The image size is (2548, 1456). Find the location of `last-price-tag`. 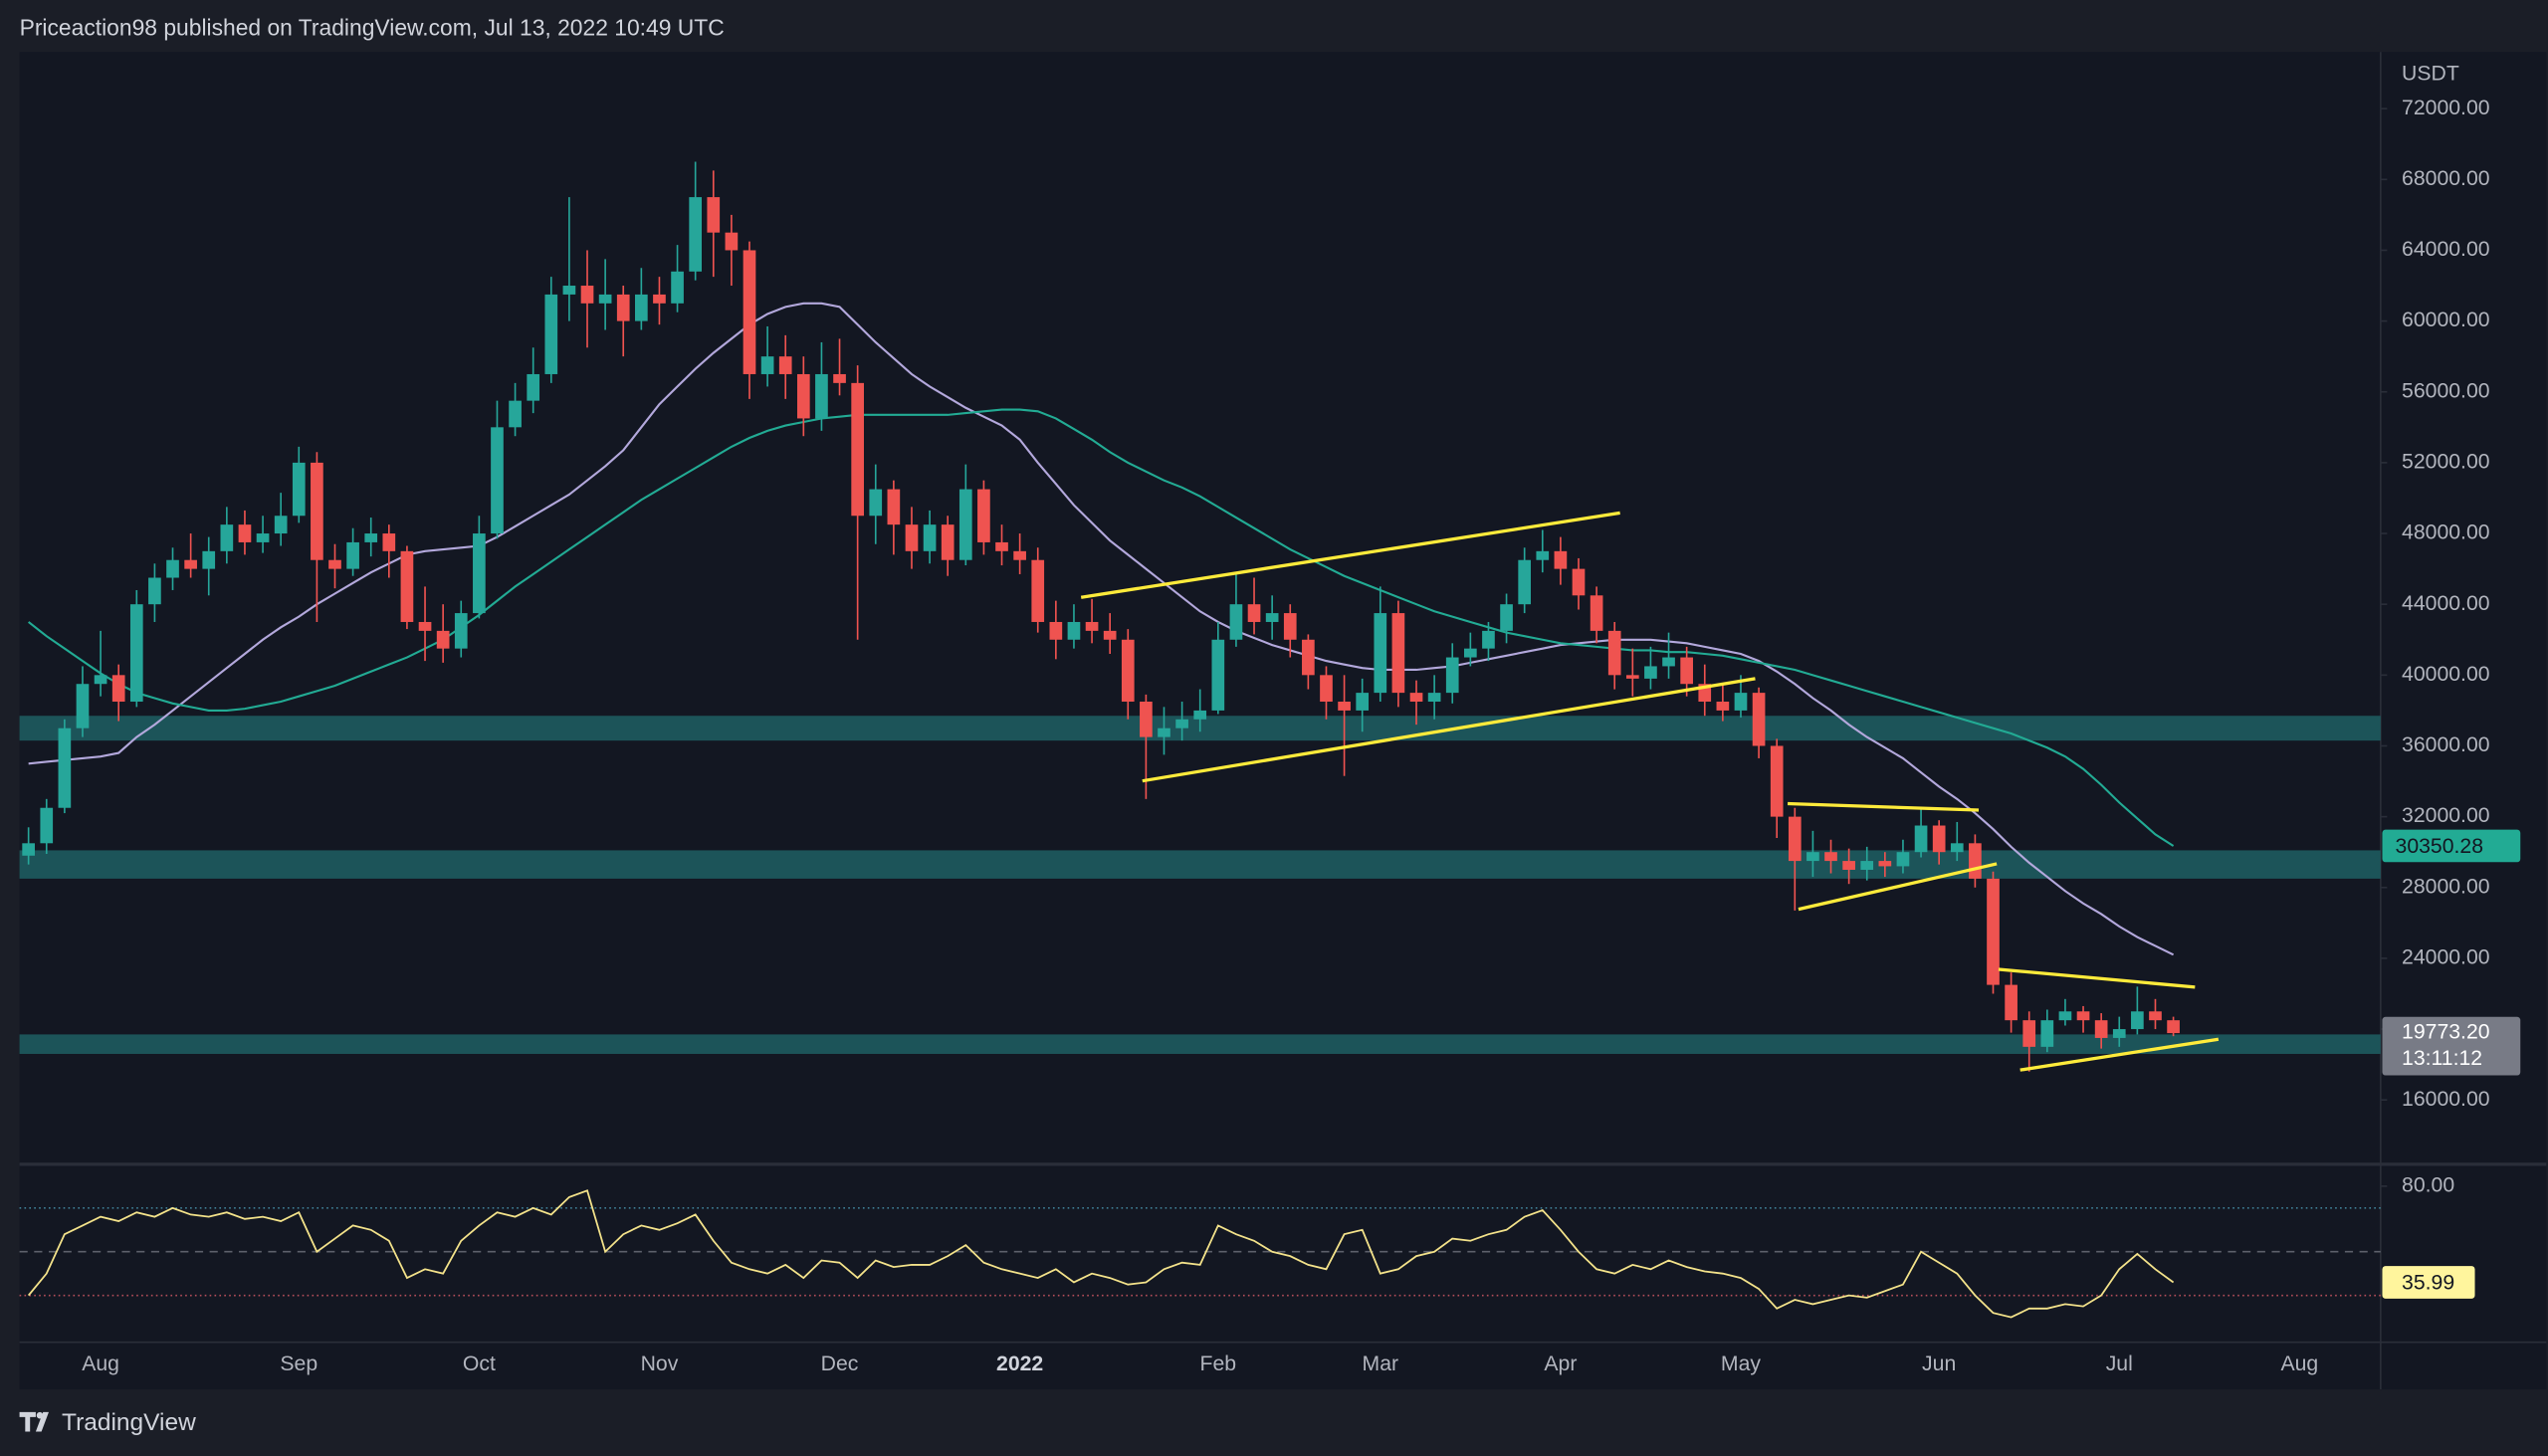

last-price-tag is located at coordinates (2451, 1046).